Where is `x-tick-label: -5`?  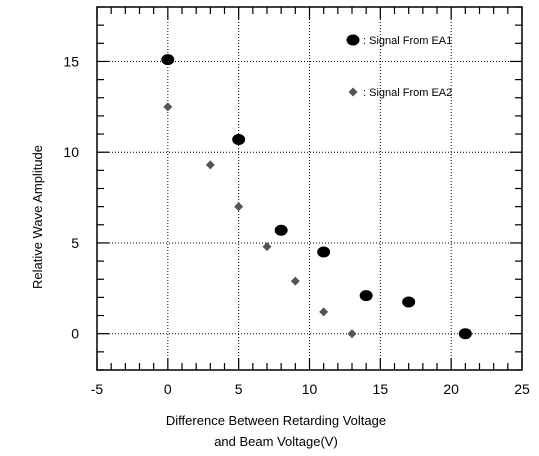
x-tick-label: -5 is located at coordinates (97, 389).